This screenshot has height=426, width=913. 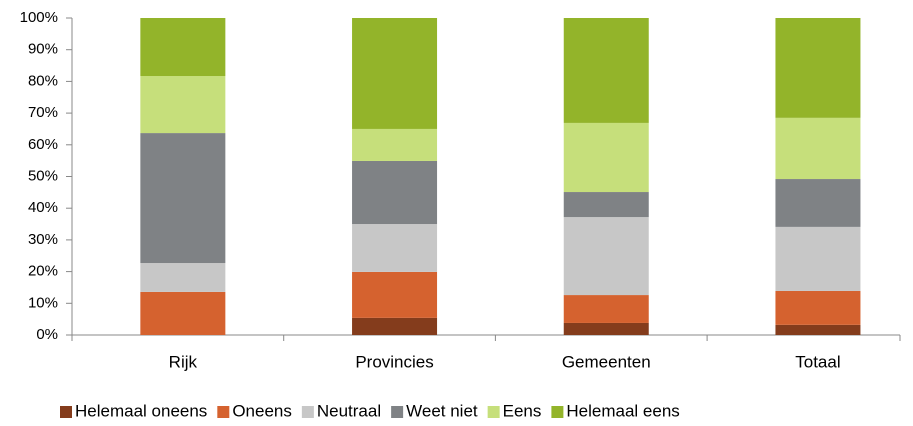 I want to click on y-tick-label: 0%, so click(x=47, y=334).